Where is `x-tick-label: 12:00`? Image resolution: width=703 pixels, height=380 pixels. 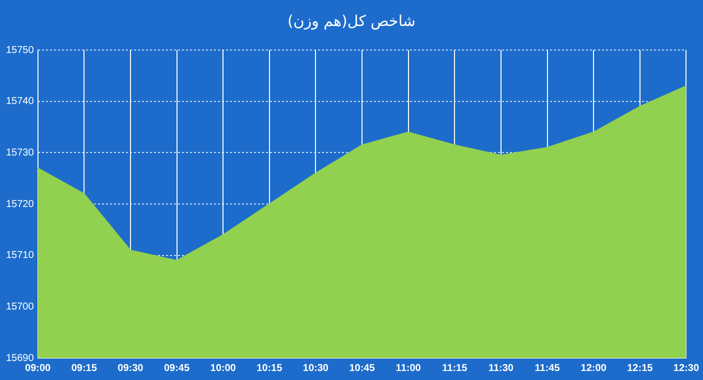 x-tick-label: 12:00 is located at coordinates (593, 368).